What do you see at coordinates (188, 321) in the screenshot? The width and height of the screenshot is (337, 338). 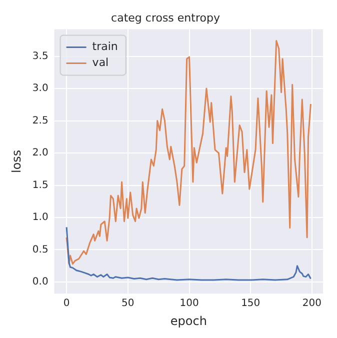 I see `x-axis-title: epoch` at bounding box center [188, 321].